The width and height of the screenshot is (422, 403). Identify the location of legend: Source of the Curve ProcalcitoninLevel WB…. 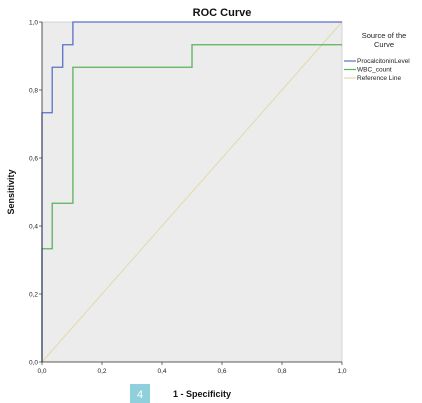
(377, 56).